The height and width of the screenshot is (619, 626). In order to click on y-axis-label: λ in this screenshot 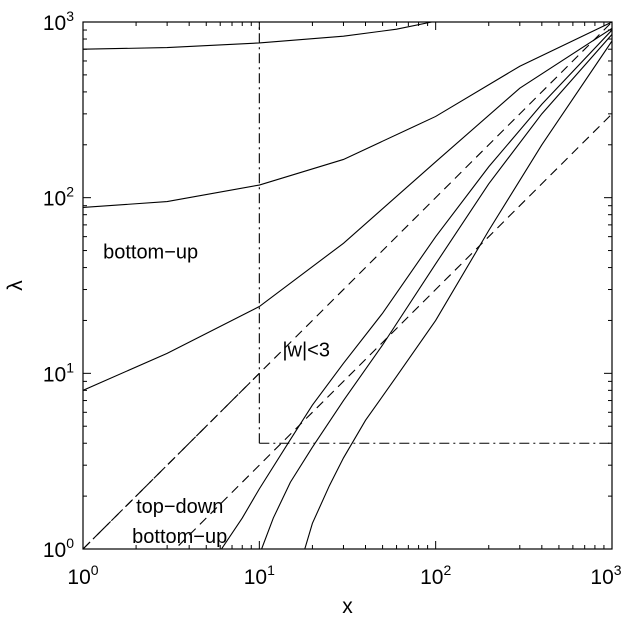, I will do `click(15, 285)`.